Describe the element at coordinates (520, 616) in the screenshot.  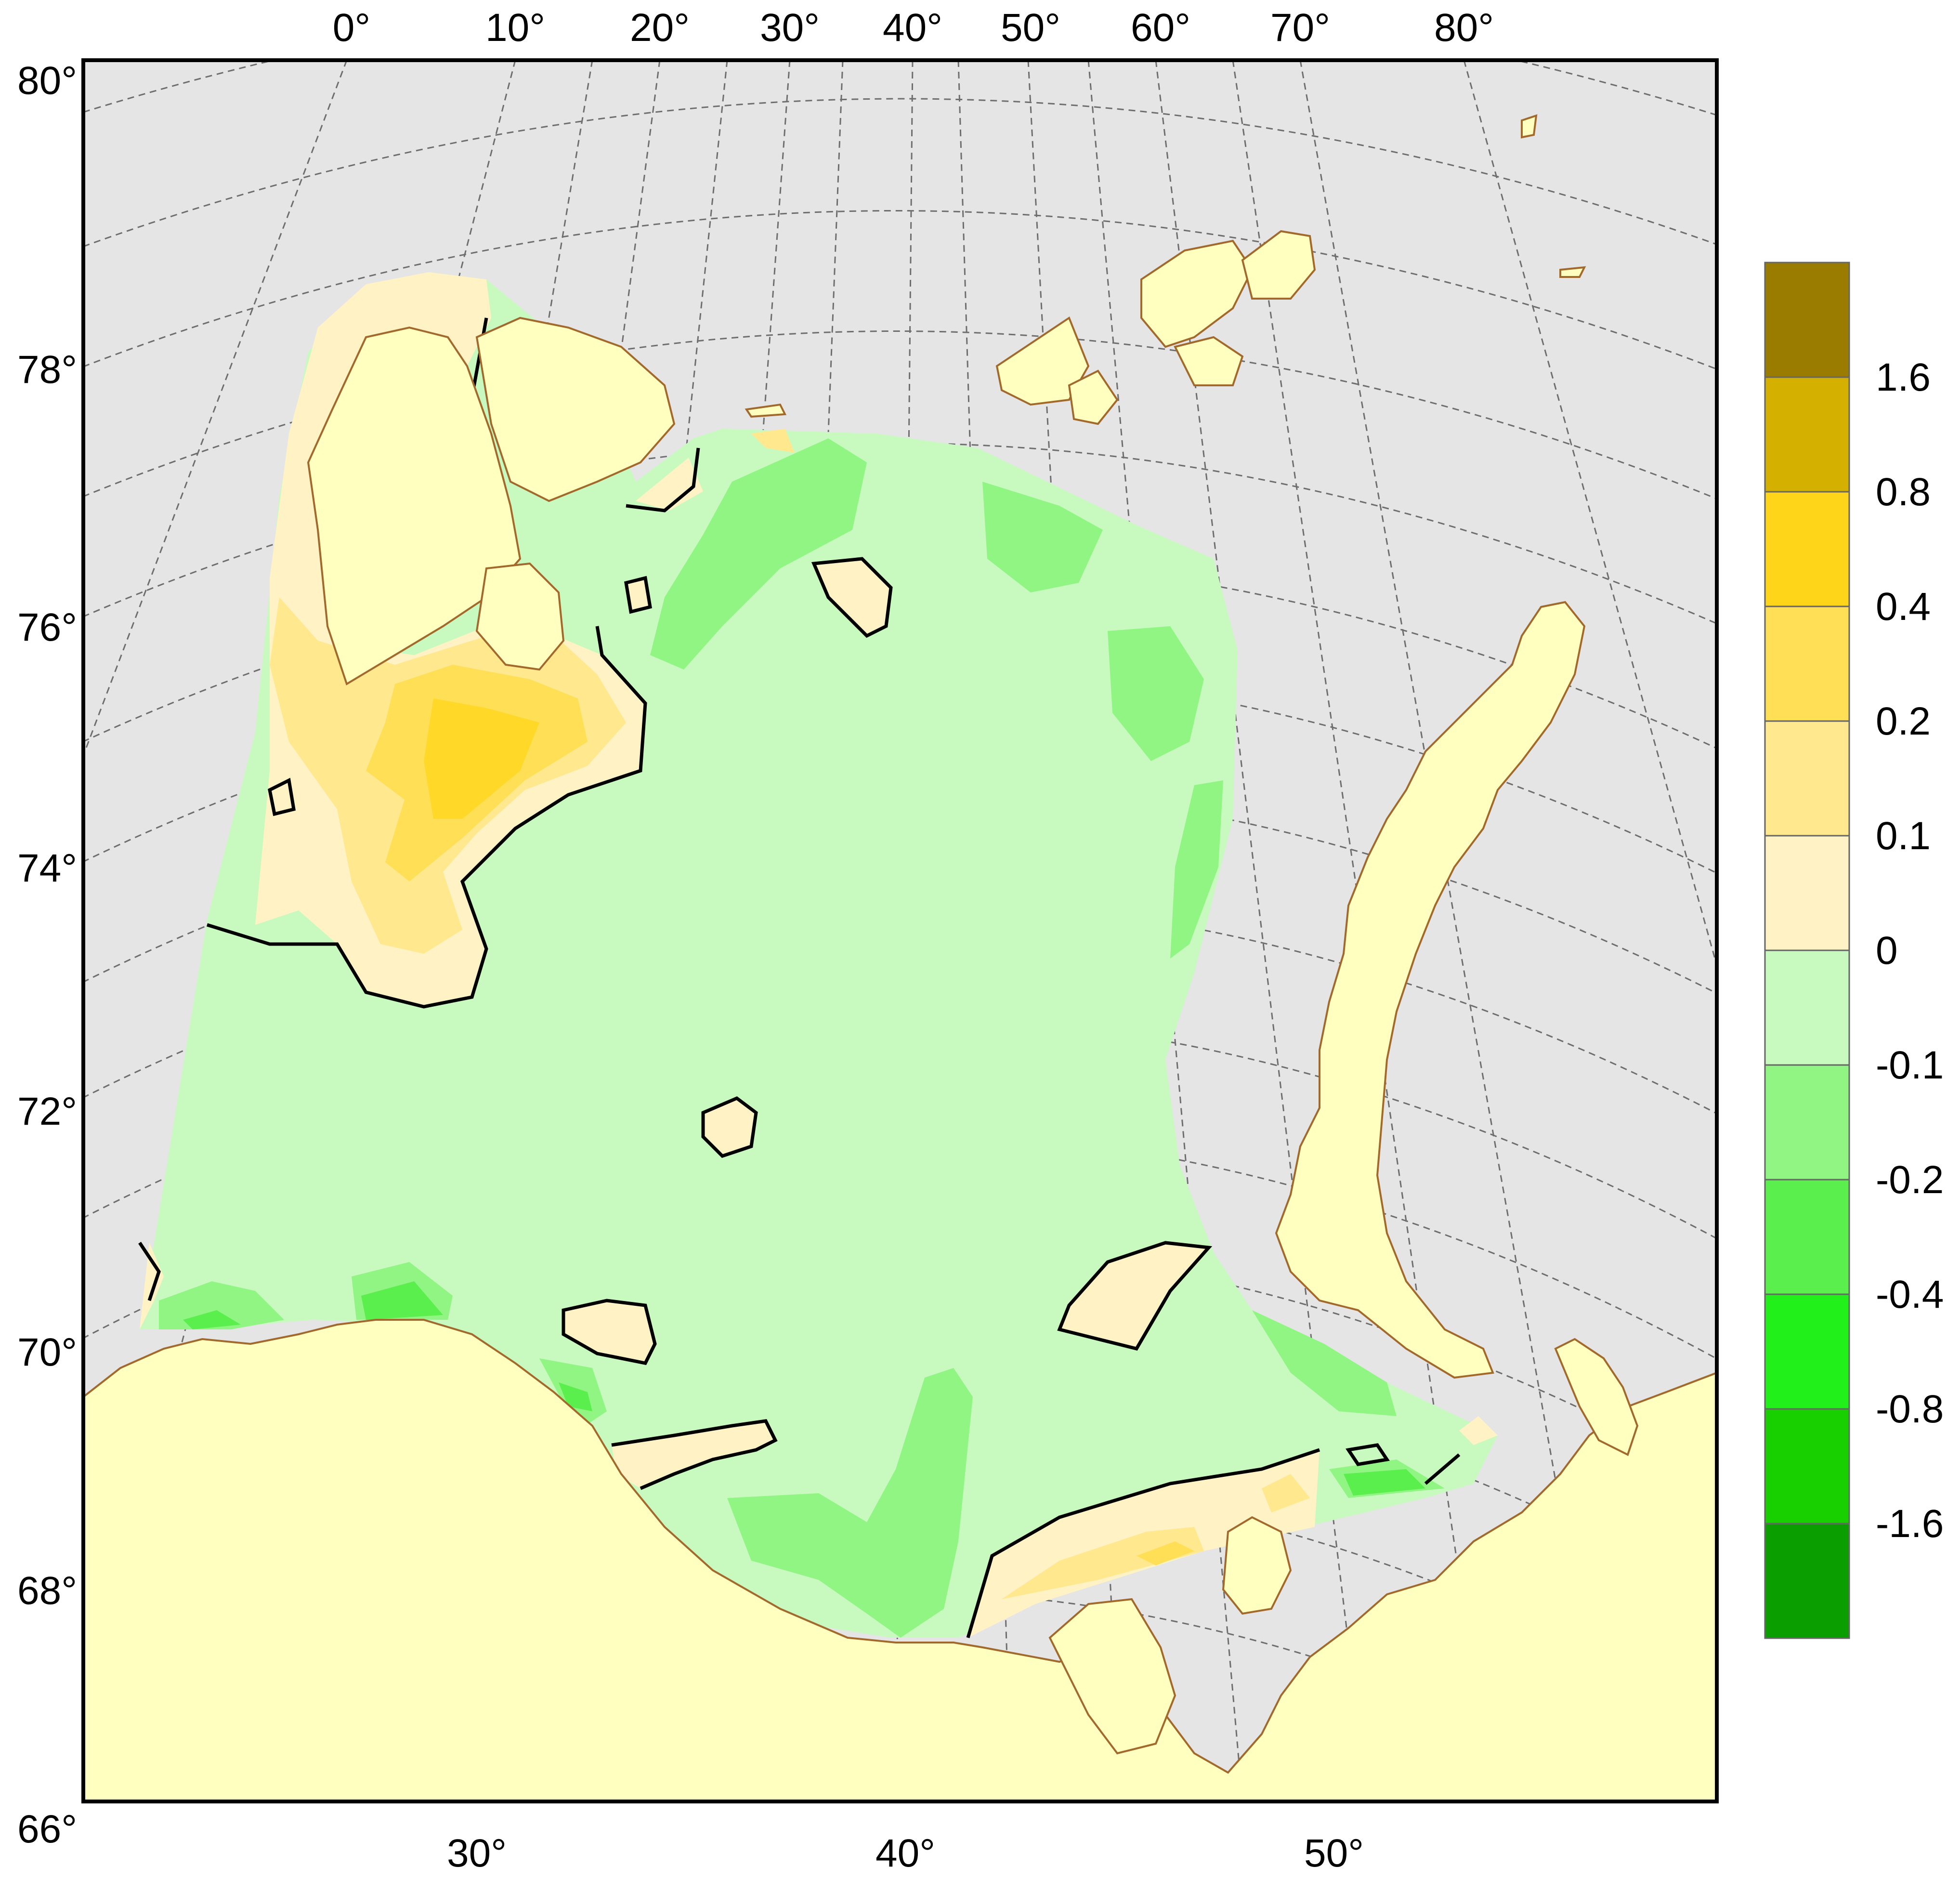
I see `land-edgeoya` at that location.